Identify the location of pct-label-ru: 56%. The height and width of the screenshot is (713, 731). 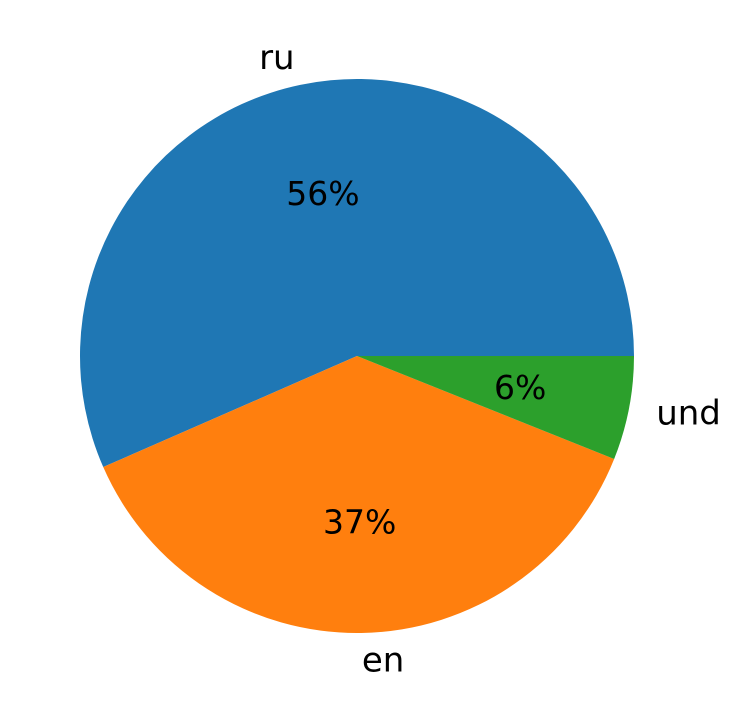
(322, 193).